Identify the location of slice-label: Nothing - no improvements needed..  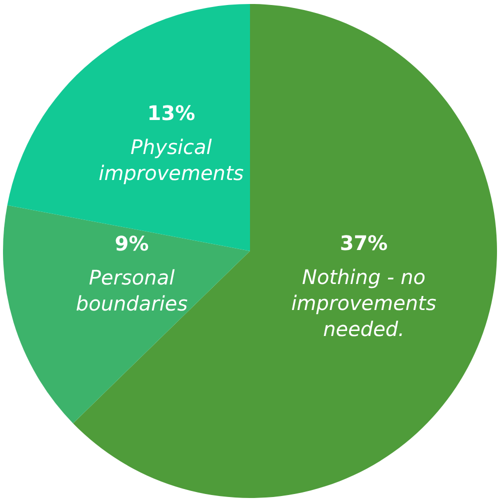
(363, 303).